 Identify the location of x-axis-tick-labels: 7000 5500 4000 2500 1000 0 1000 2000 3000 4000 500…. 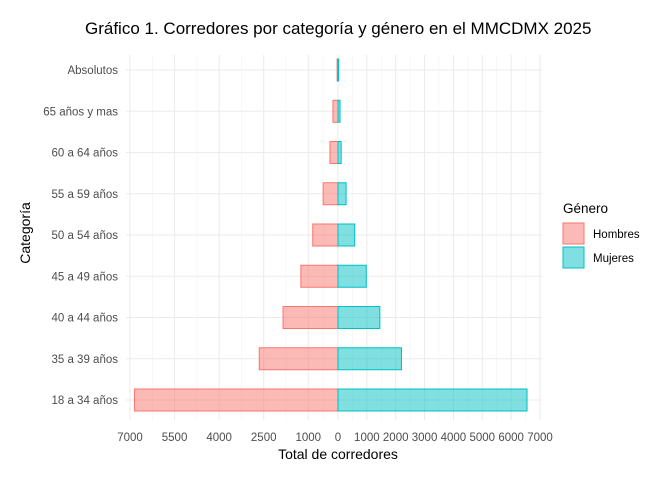
(335, 438).